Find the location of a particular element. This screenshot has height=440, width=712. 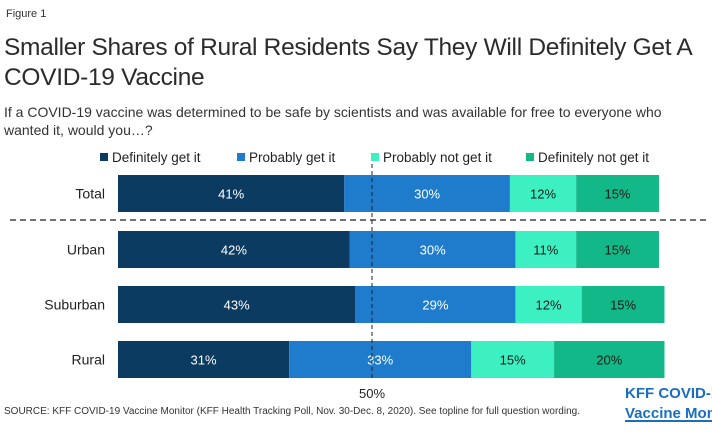

bar-rural-definitely-get-it is located at coordinates (204, 359).